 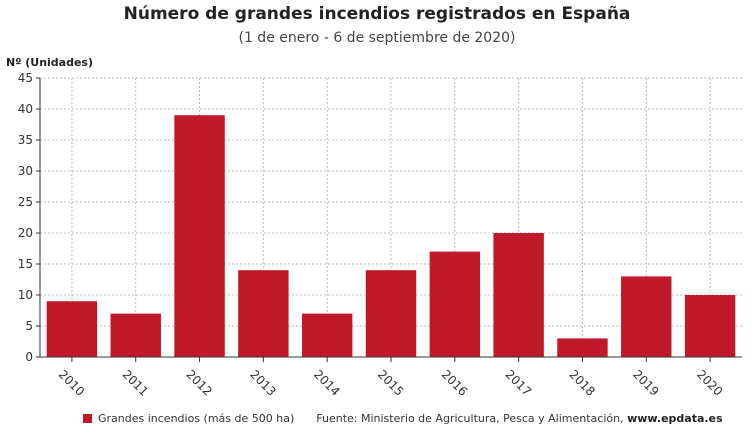 What do you see at coordinates (25, 264) in the screenshot?
I see `y-tick-label: 15` at bounding box center [25, 264].